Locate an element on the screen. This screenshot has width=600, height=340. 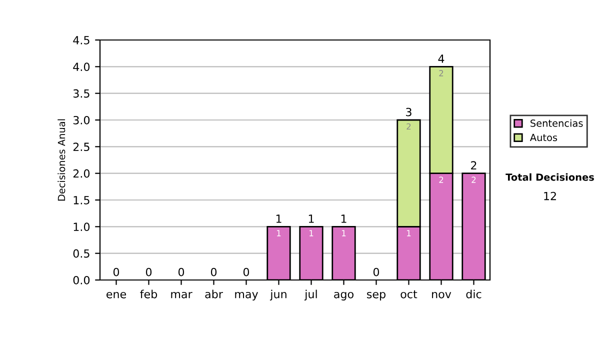
y-tick-label: 1.5 is located at coordinates (82, 200).